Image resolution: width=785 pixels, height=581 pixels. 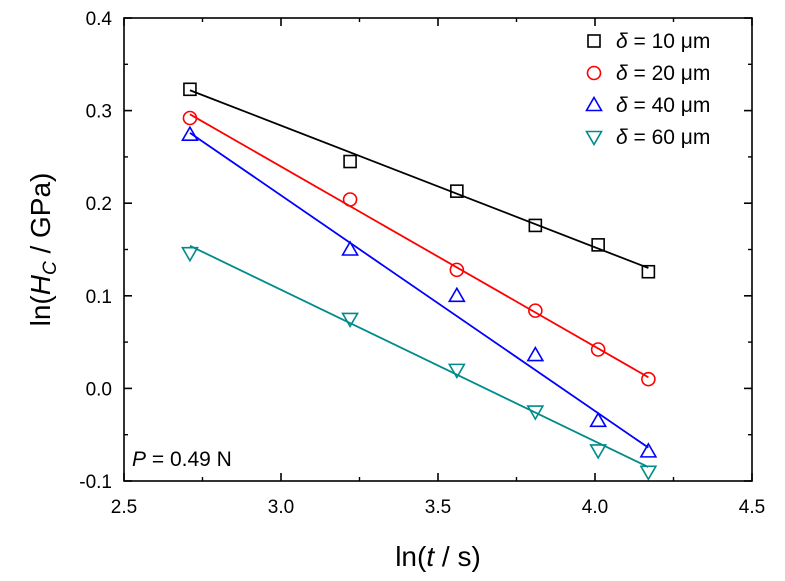 I want to click on legend-value: = 60 μm, so click(x=669, y=137).